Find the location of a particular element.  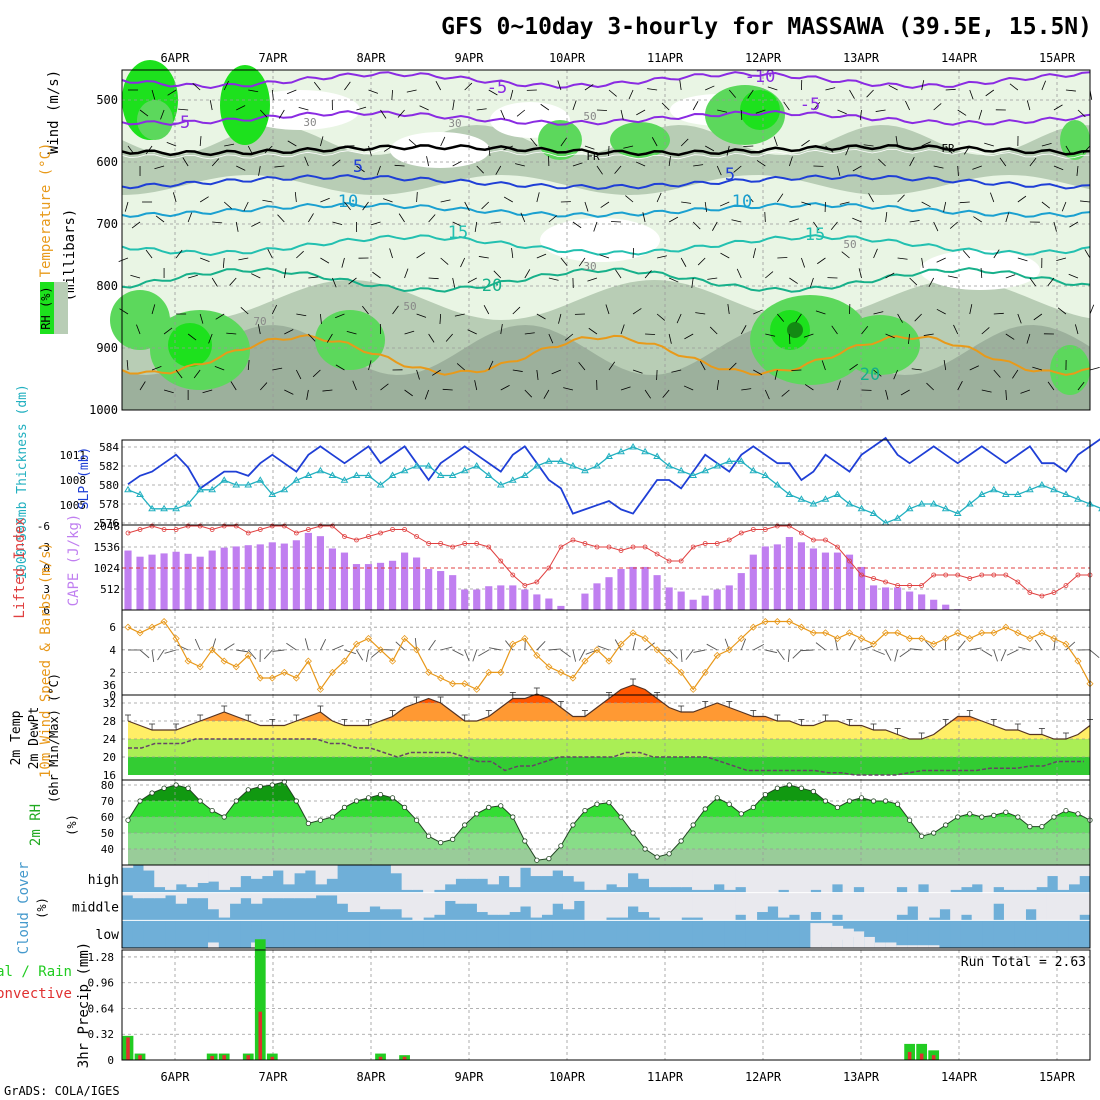

y-tick-label: 500 is located at coordinates (107, 100).